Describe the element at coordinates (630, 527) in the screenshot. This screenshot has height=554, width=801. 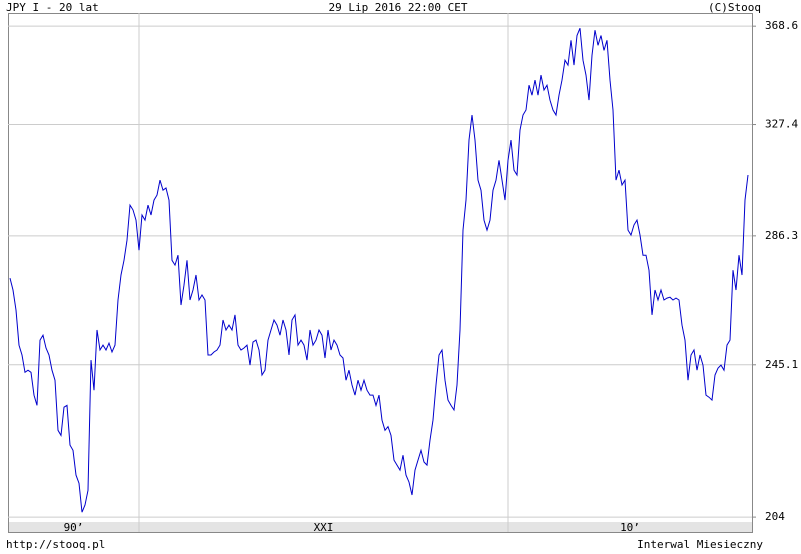
I see `x-period-label: 10’` at that location.